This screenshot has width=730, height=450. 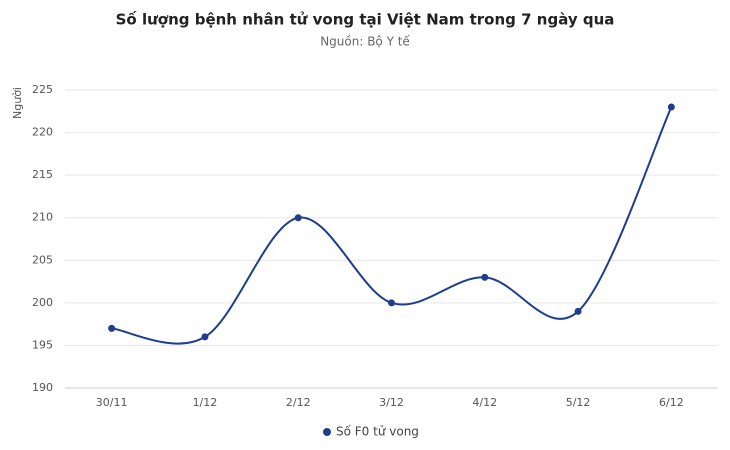 I want to click on x-tick-label: 2/12, so click(x=298, y=402).